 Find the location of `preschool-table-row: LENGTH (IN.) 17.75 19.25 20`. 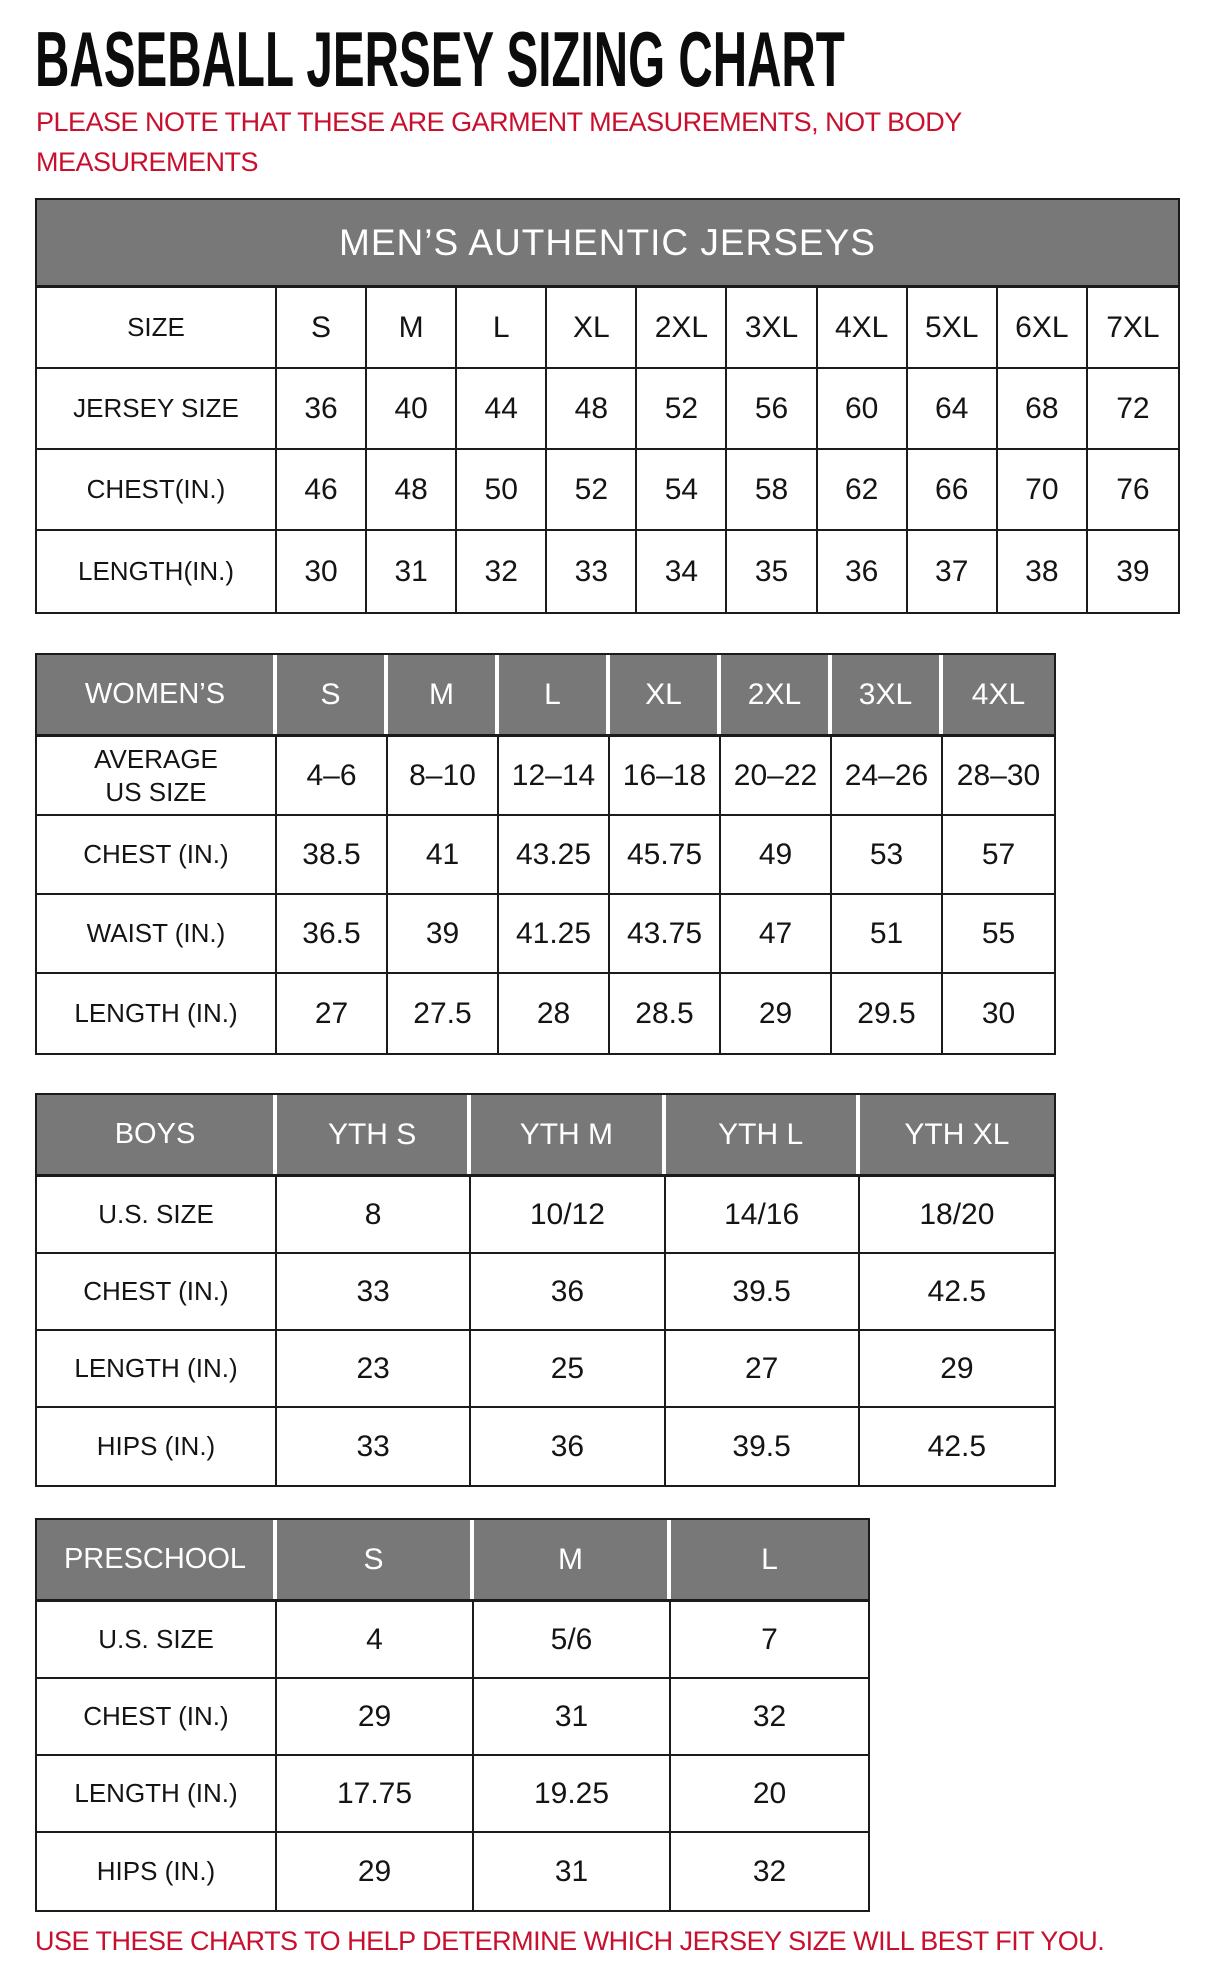

preschool-table-row: LENGTH (IN.) 17.75 19.25 20 is located at coordinates (452, 1794).